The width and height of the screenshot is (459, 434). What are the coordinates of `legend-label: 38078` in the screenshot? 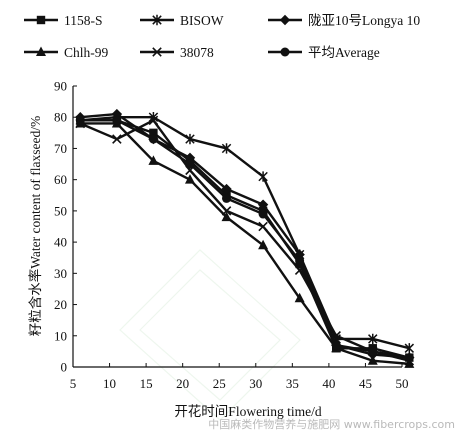 It's located at (197, 52).